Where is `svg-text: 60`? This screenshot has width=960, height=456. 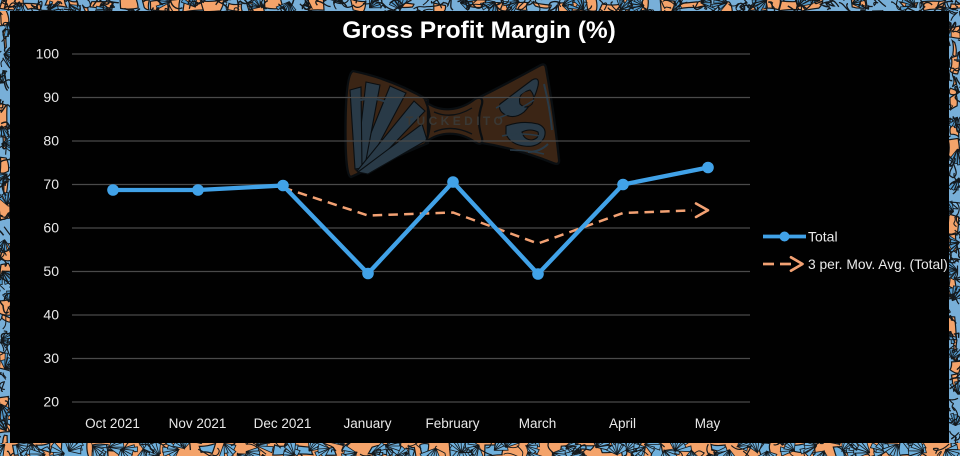 svg-text: 60 is located at coordinates (51, 228).